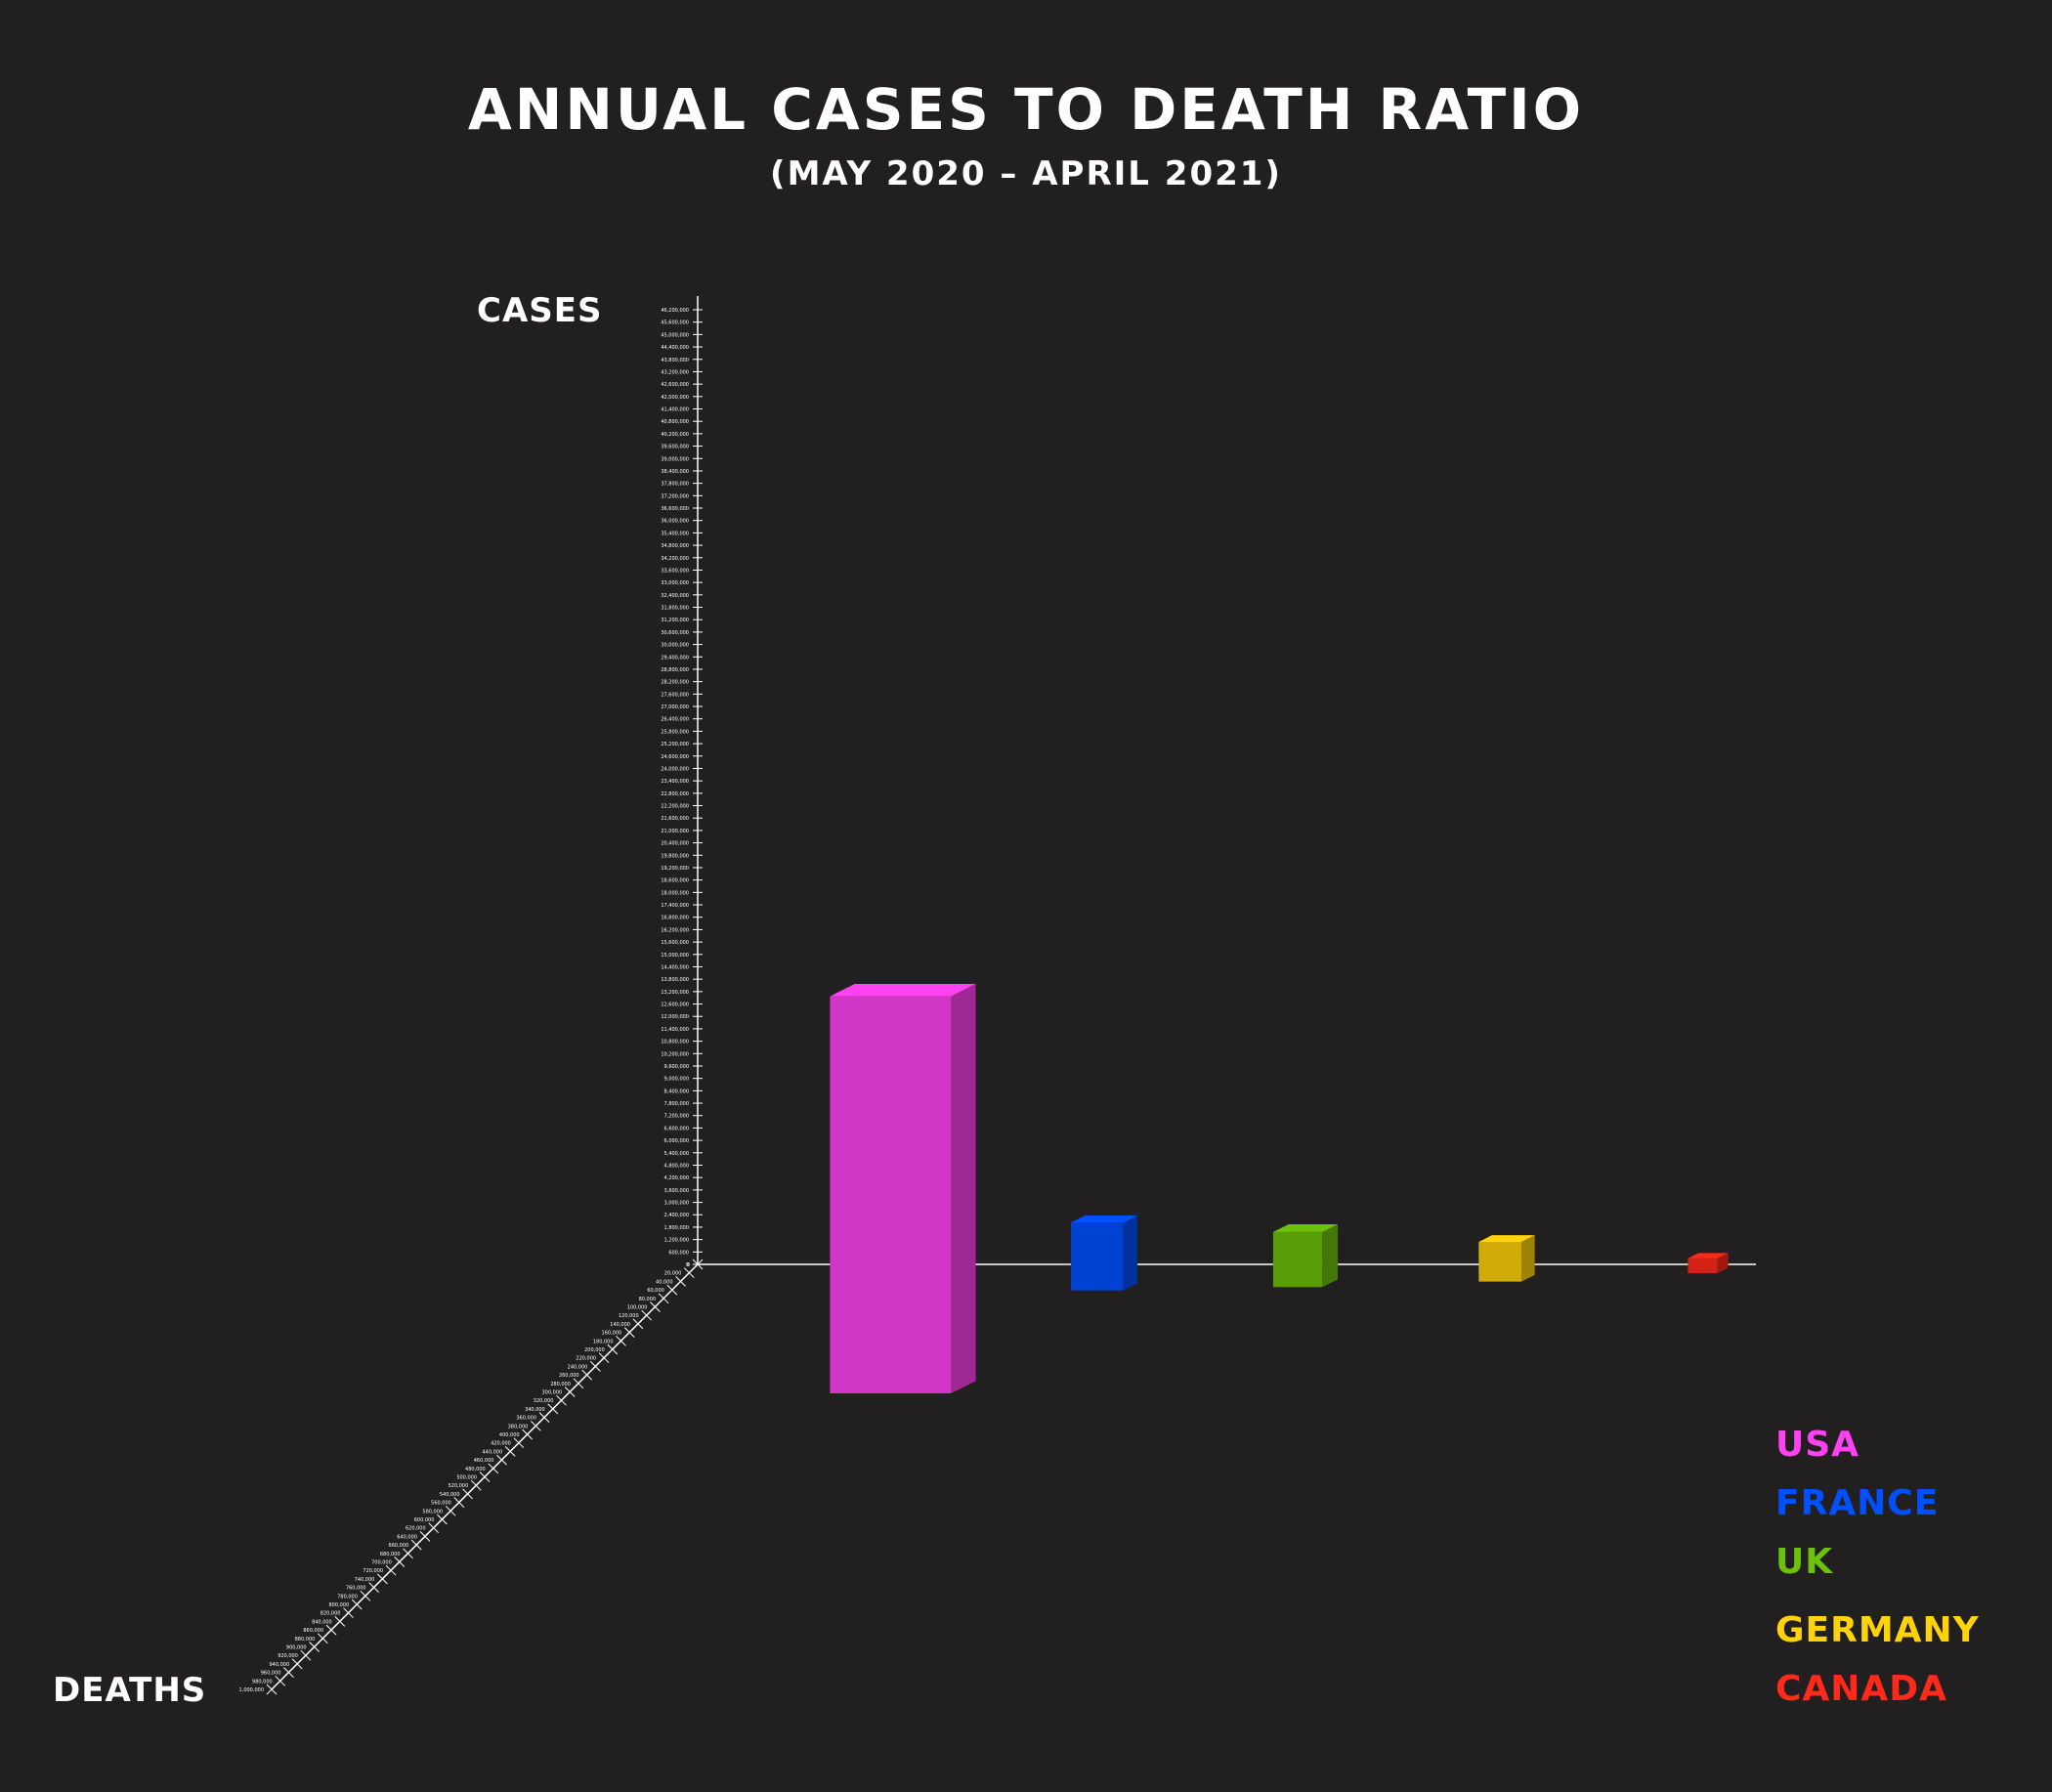  Describe the element at coordinates (678, 1253) in the screenshot. I see `cases-tick-label: 600,000` at that location.